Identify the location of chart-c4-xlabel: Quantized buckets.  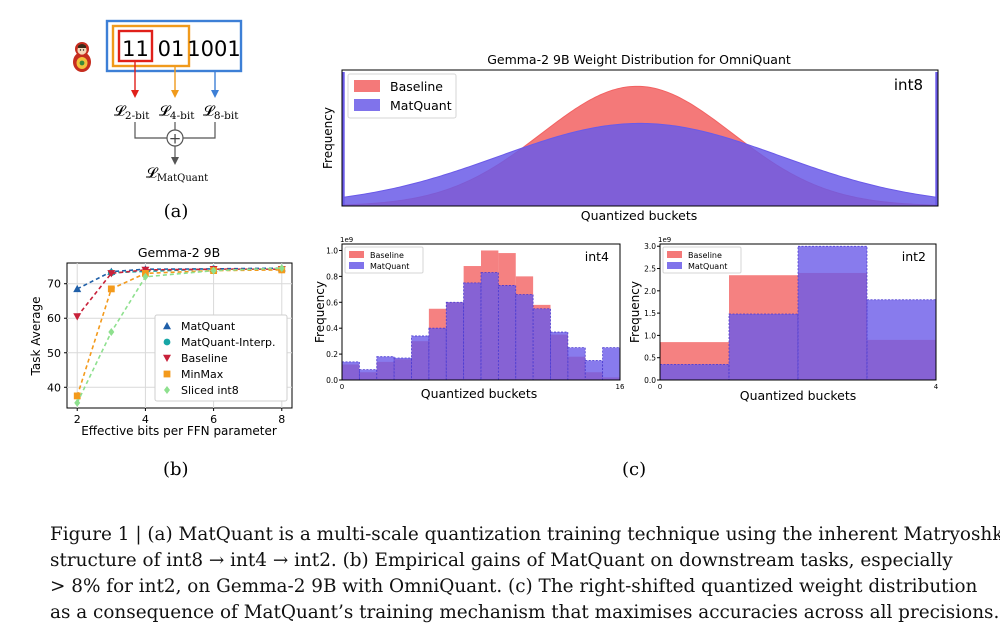
(479, 393).